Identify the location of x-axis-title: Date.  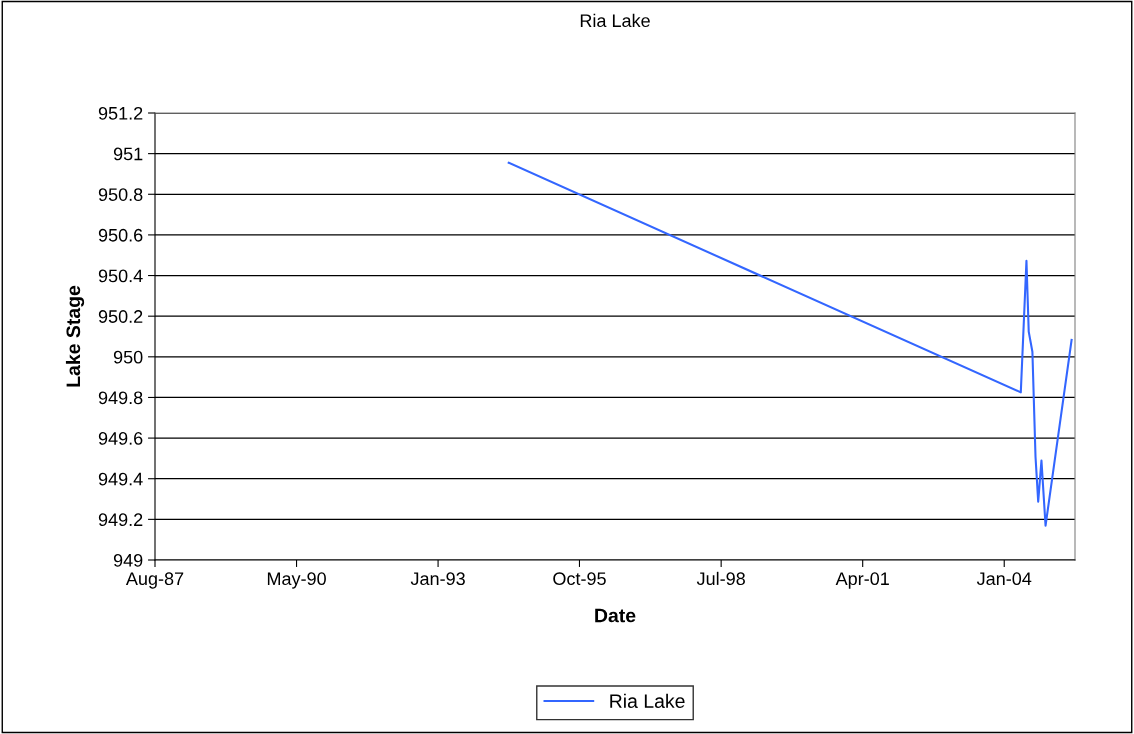
(615, 615).